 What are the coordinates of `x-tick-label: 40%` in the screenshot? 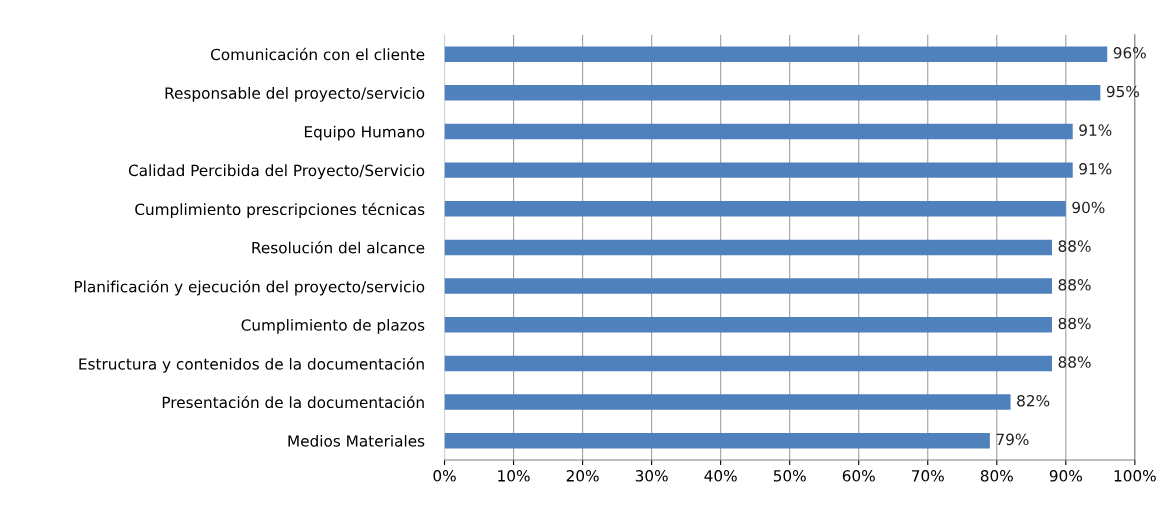 It's located at (720, 476).